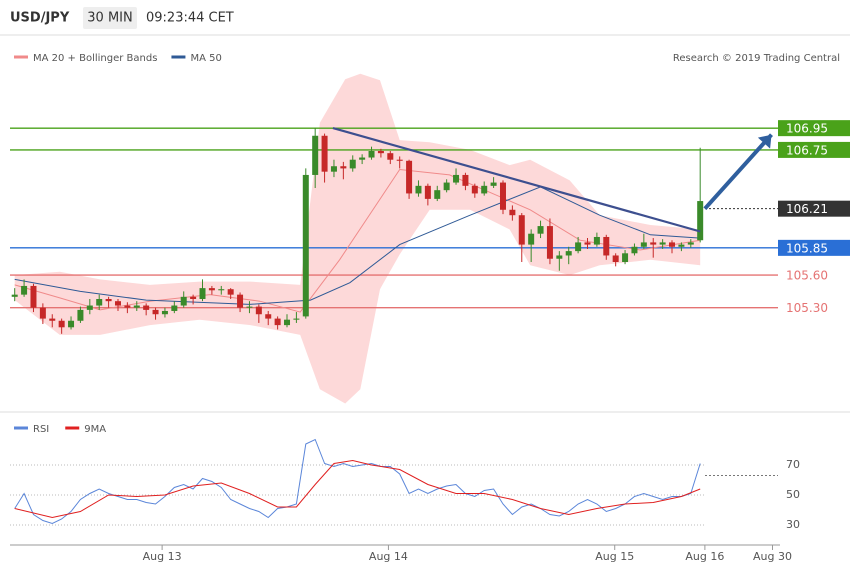  Describe the element at coordinates (807, 129) in the screenshot. I see `level-label: 106.95` at that location.